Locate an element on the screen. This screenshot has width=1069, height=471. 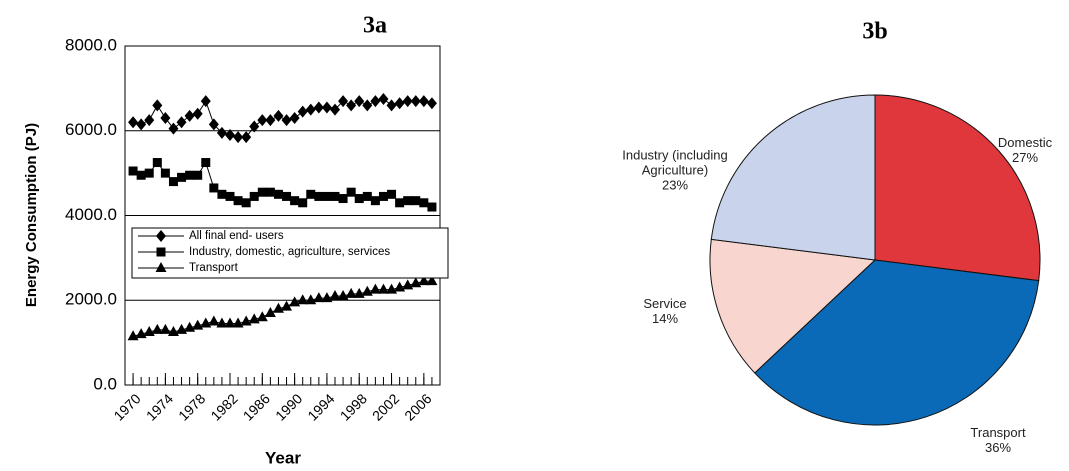
x-tick-label: 1974 is located at coordinates (159, 406).